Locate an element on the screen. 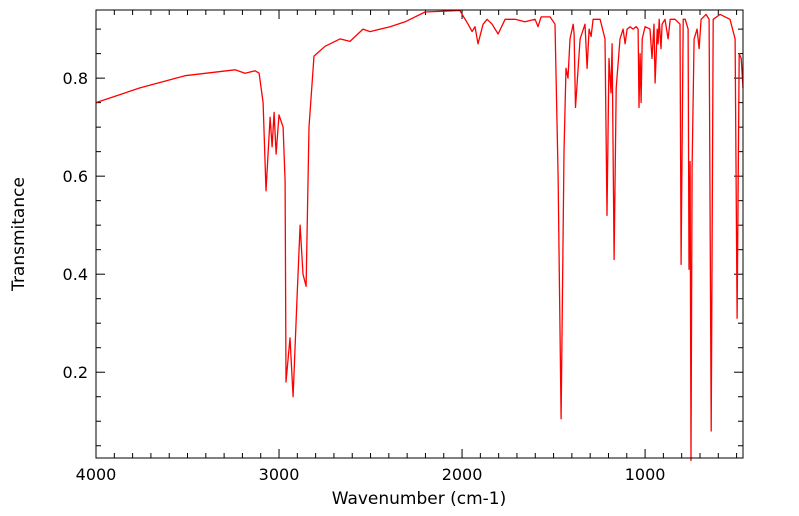 This screenshot has height=516, width=799. y-tick-labels: 0.2 0.4 0.6 0.8 is located at coordinates (75, 225).